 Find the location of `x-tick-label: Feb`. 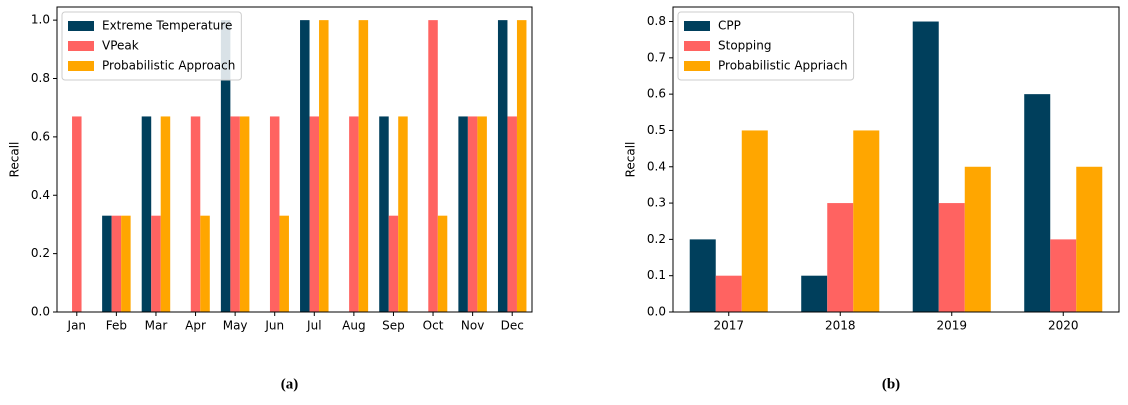

x-tick-label: Feb is located at coordinates (116, 326).